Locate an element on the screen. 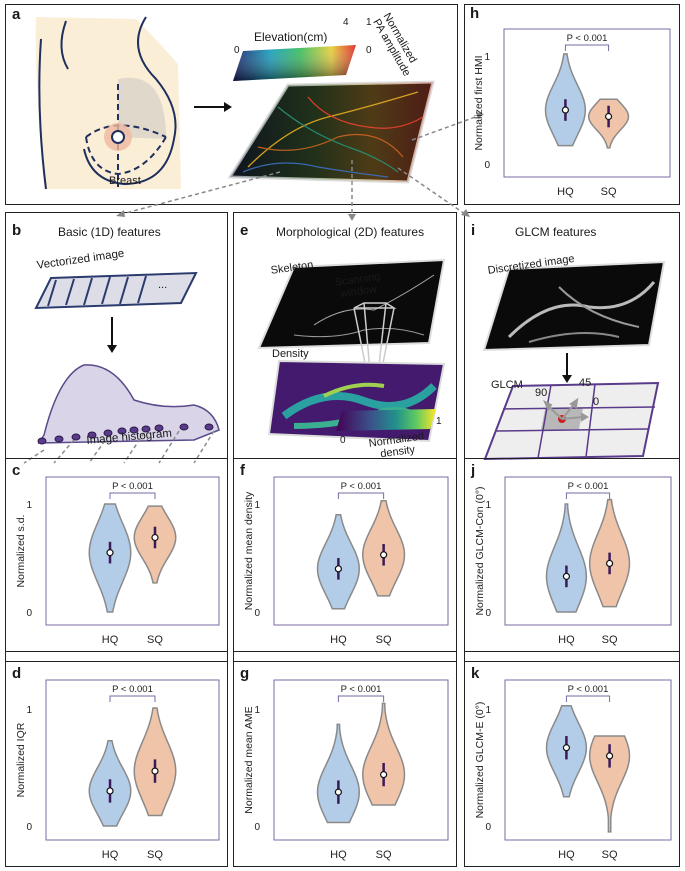  elevation-colorbar is located at coordinates (294, 63).